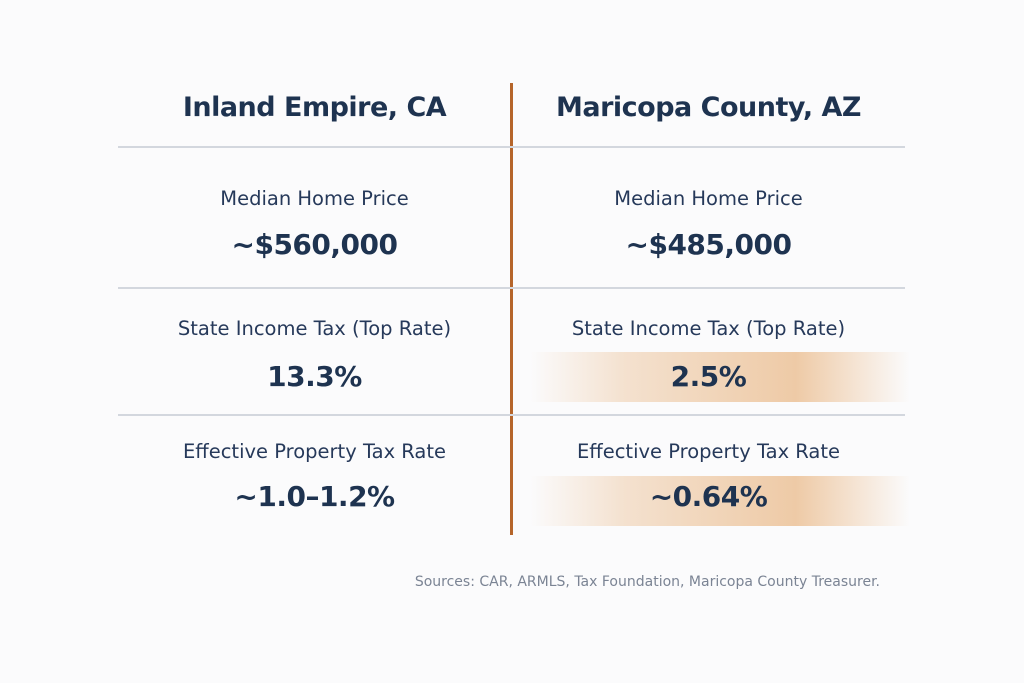 This screenshot has width=1024, height=683. Describe the element at coordinates (314, 496) in the screenshot. I see `row-value: ~1.0–1.2%` at that location.